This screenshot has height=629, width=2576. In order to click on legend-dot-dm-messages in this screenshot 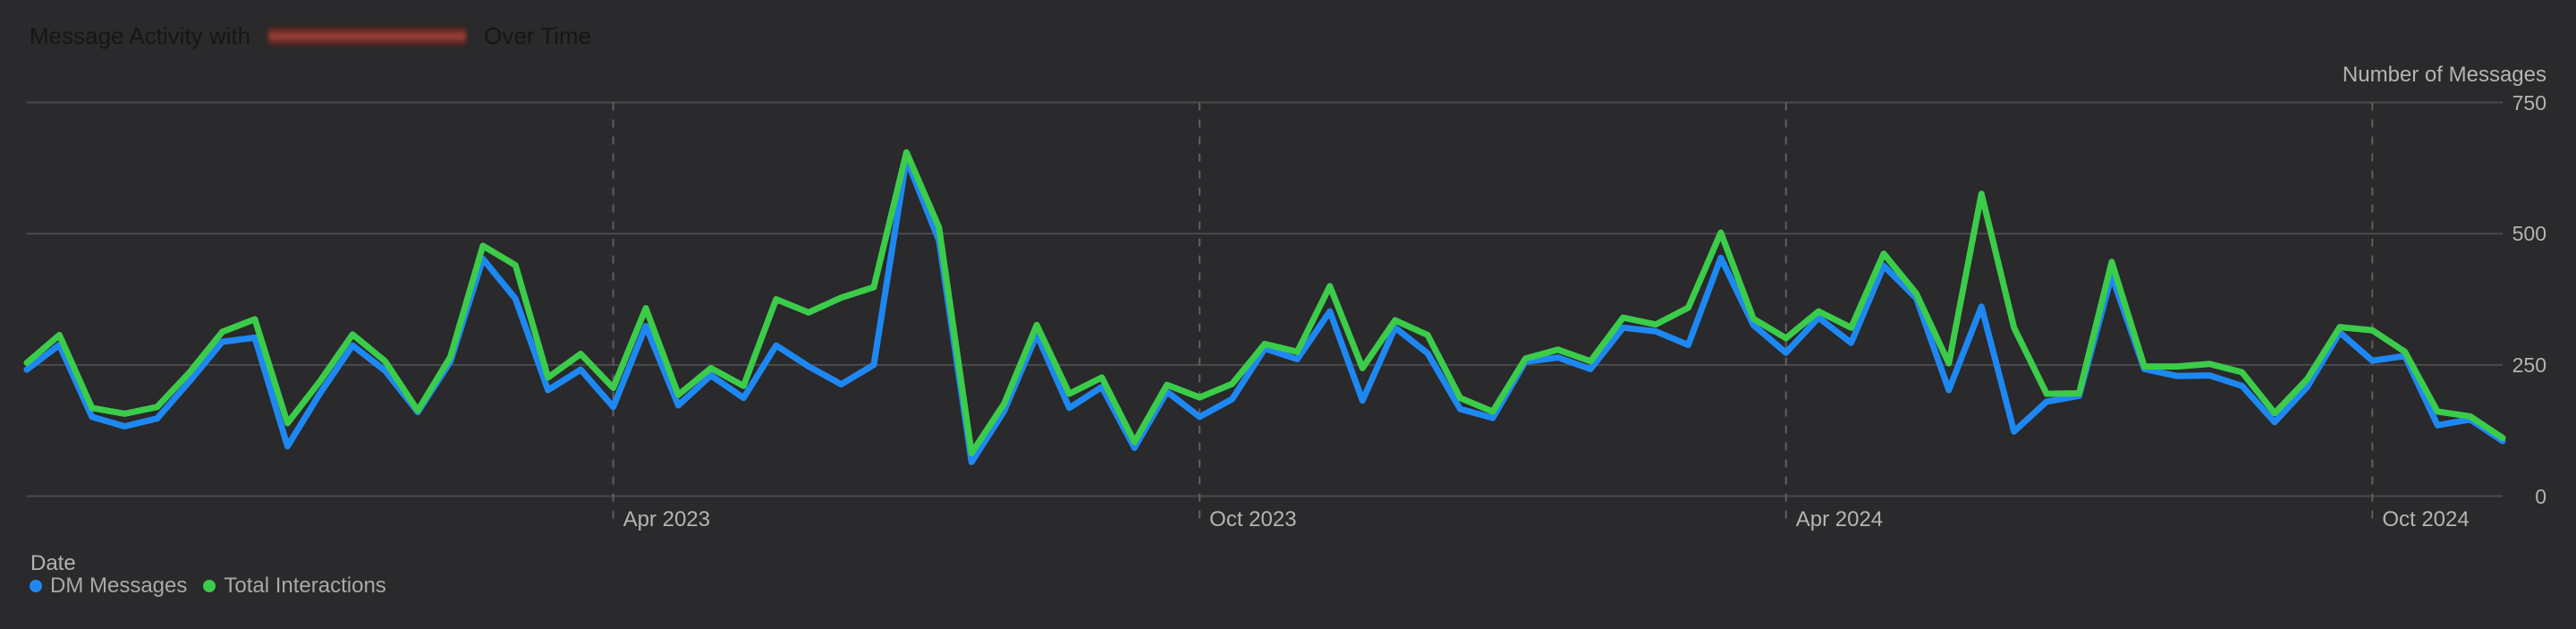, I will do `click(36, 586)`.